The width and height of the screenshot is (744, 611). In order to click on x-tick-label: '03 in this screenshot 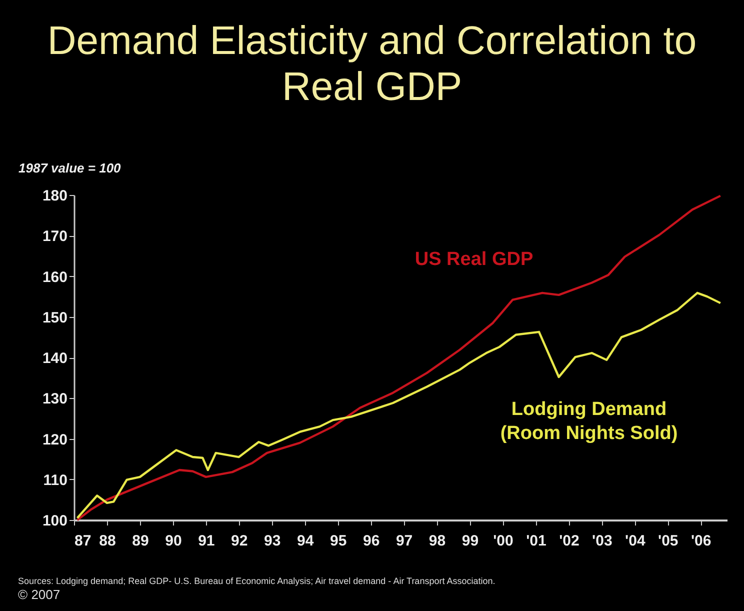, I will do `click(602, 541)`.